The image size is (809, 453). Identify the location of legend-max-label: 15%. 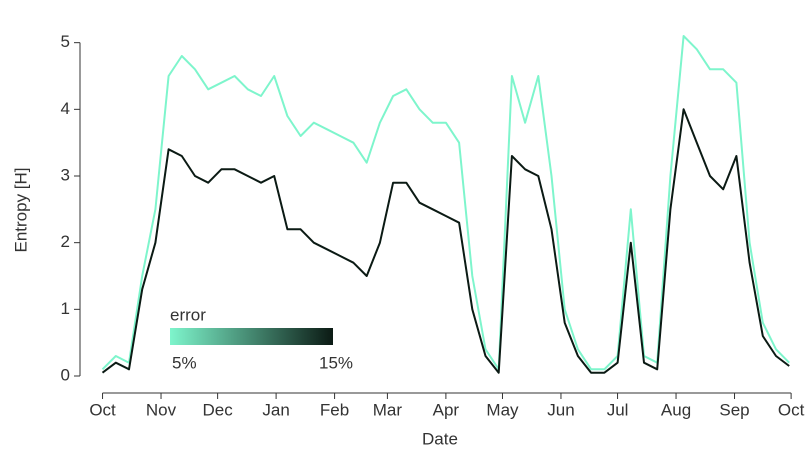
(336, 362).